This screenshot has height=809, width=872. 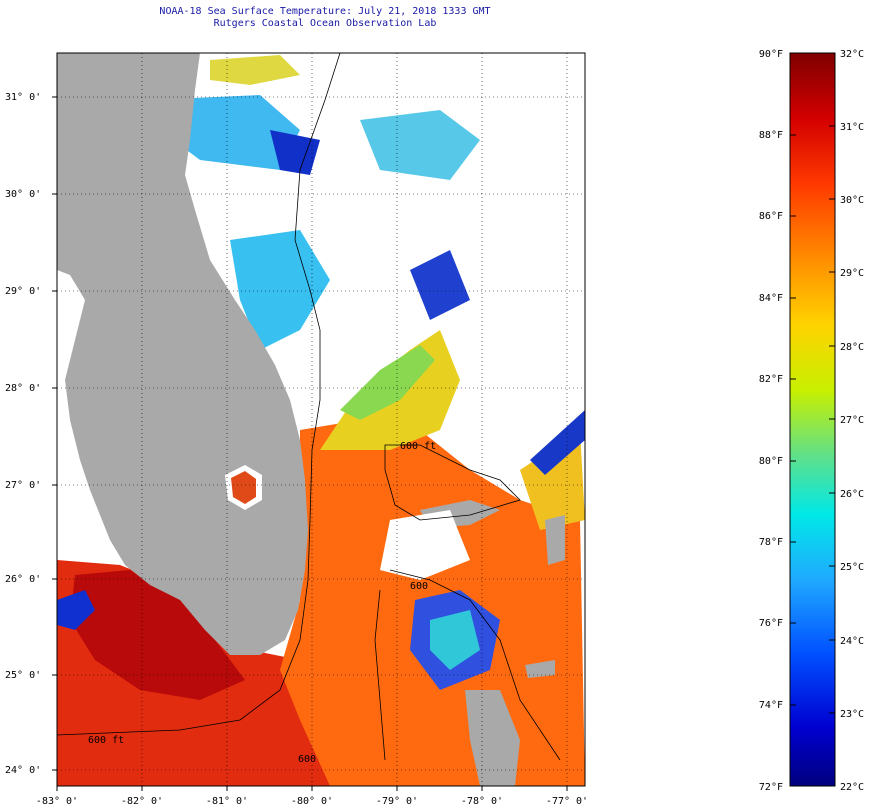 I want to click on stream-green-band, so click(x=387, y=382).